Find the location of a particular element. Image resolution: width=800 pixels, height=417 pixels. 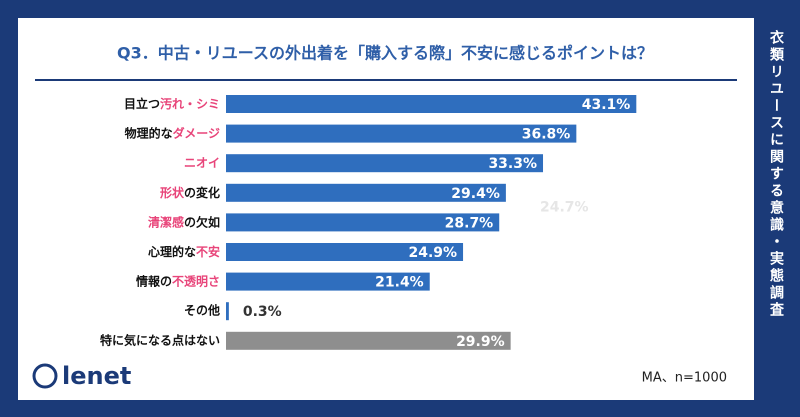

note: MA、n=1000 is located at coordinates (684, 378).